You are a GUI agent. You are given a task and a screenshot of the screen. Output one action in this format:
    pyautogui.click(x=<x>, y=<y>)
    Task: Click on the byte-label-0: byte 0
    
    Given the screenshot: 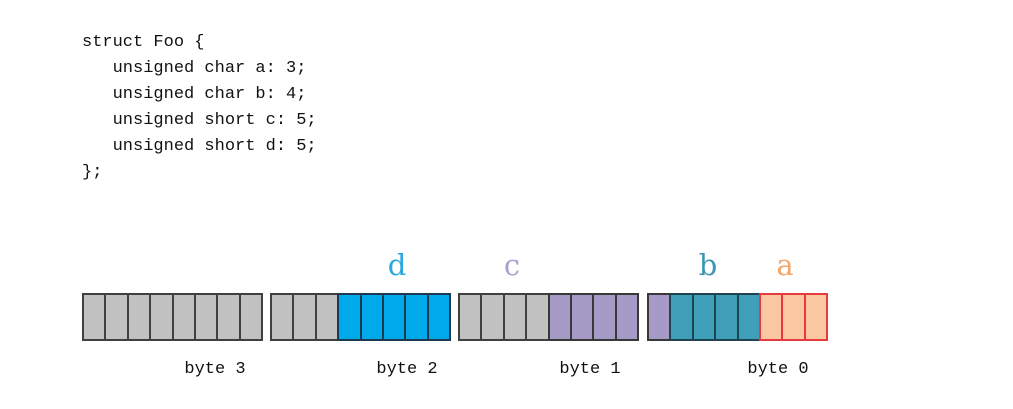 What is the action you would take?
    pyautogui.click(x=778, y=369)
    